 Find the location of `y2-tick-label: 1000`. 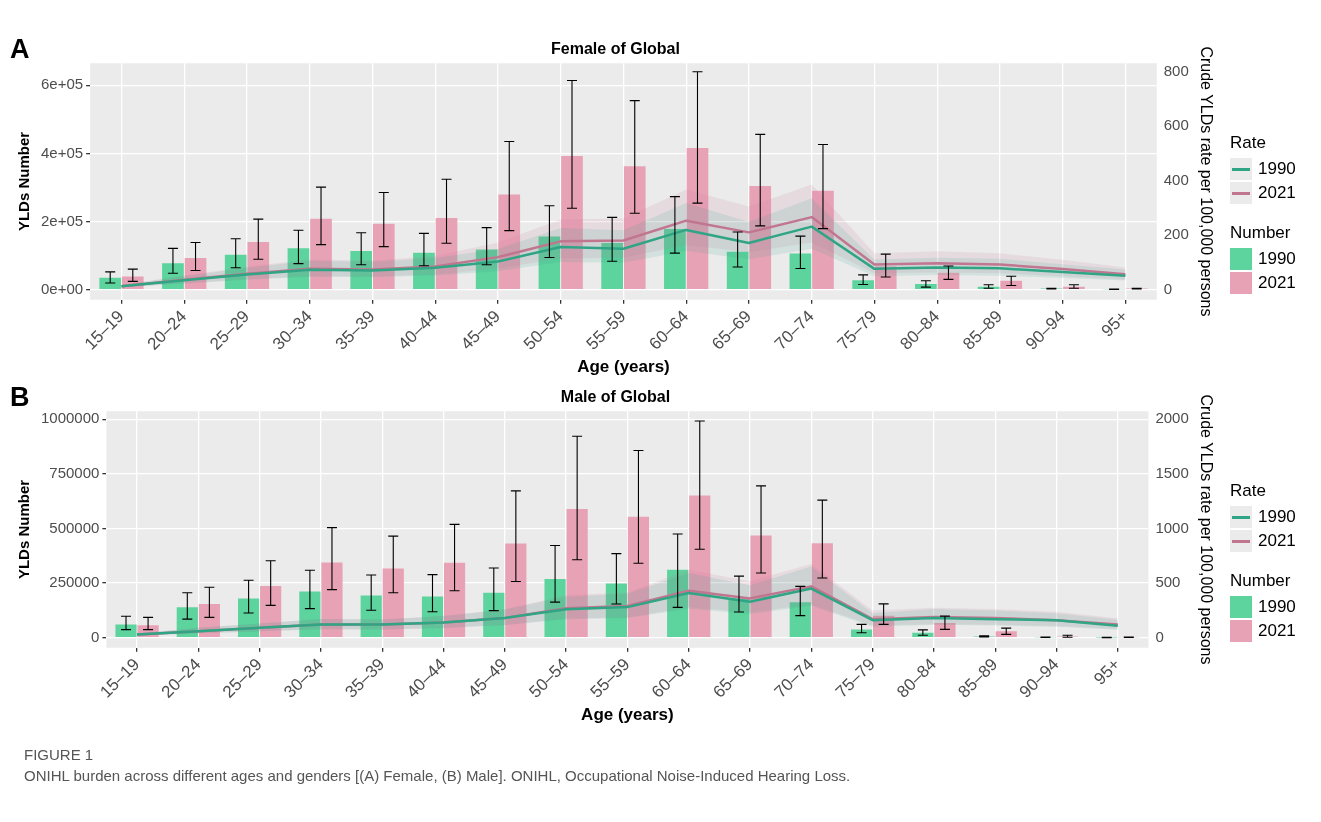

y2-tick-label: 1000 is located at coordinates (1172, 527).